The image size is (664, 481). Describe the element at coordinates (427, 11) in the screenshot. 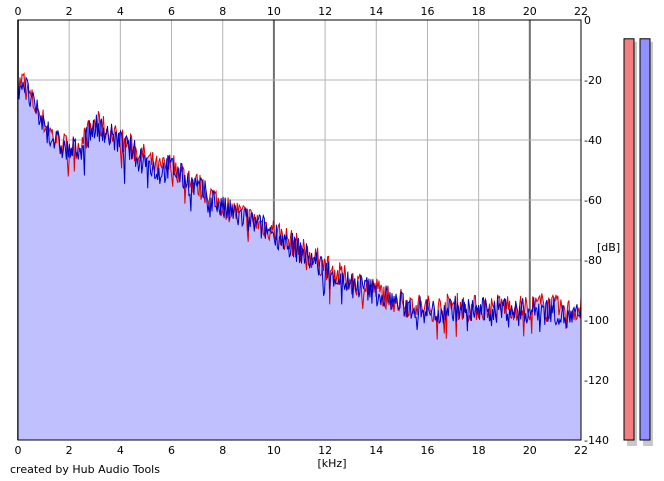

I see `x-tick-top-16: 16` at that location.